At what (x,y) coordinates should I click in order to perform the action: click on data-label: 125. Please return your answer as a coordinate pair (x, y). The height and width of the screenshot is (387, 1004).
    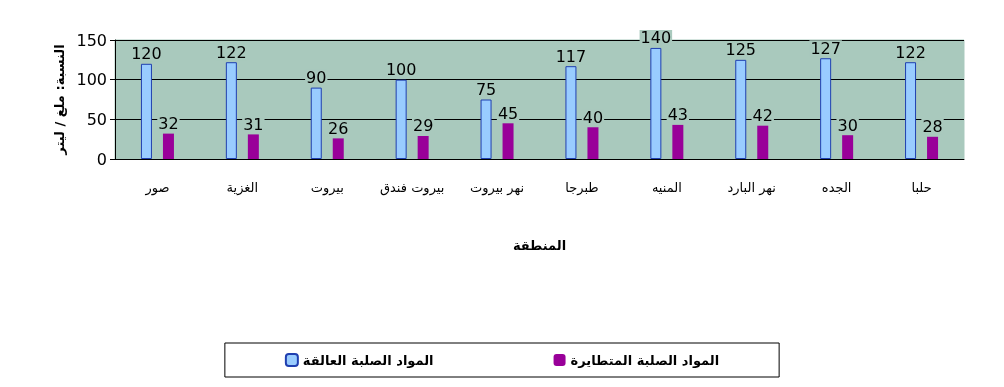
    Looking at the image, I should click on (741, 50).